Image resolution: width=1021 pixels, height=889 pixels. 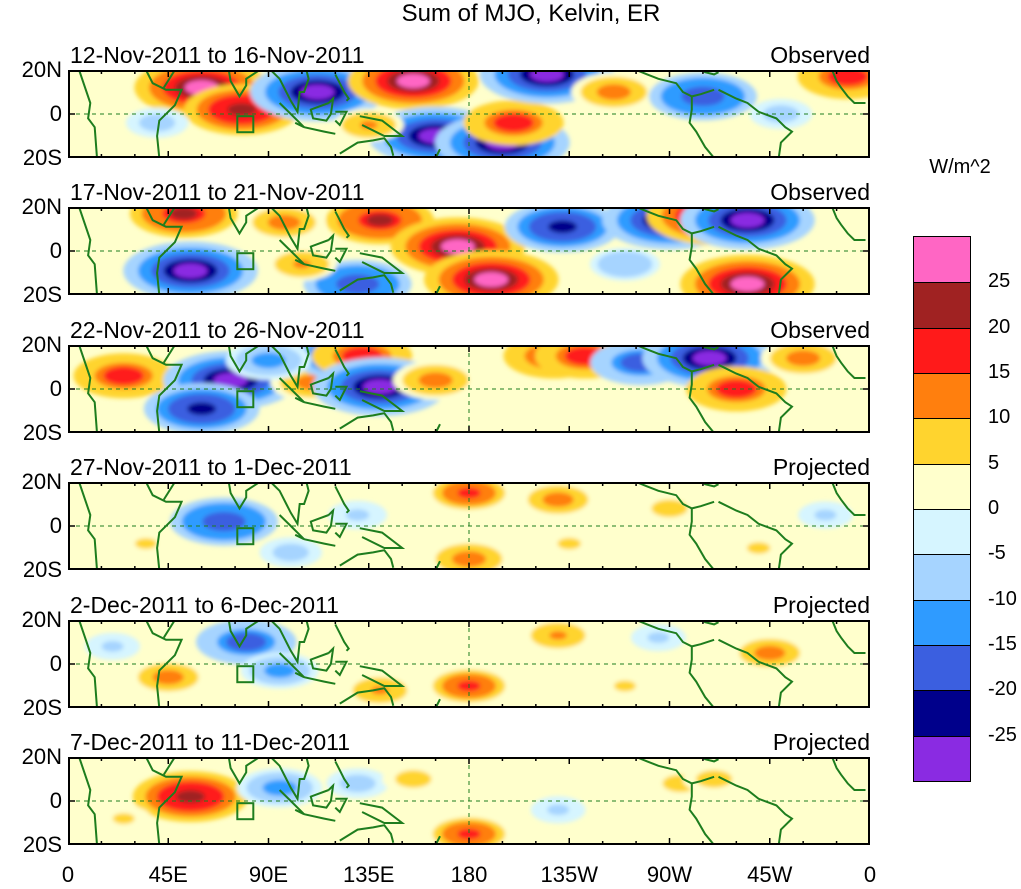 What do you see at coordinates (1002, 598) in the screenshot?
I see `colorbar-tick-label: -10` at bounding box center [1002, 598].